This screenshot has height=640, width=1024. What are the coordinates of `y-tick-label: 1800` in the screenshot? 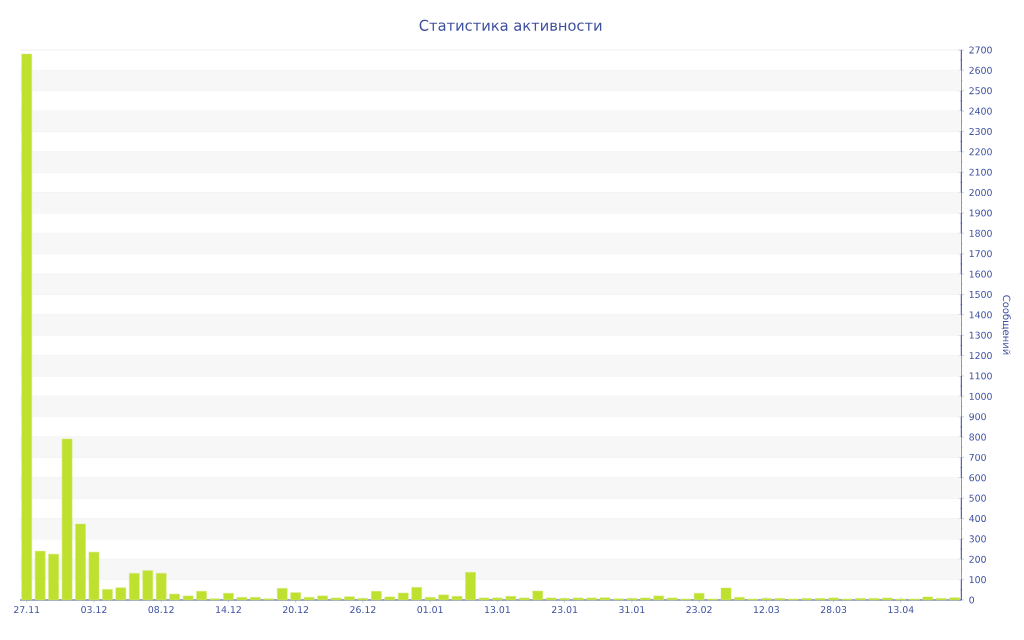 It's located at (980, 233).